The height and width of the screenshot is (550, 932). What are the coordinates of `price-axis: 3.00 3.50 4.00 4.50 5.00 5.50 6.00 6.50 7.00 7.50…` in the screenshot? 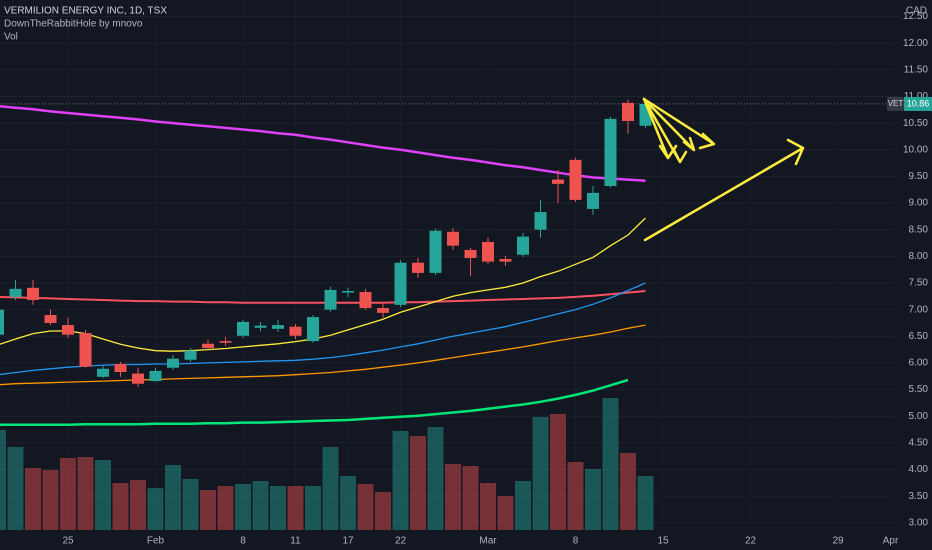 It's located at (909, 275).